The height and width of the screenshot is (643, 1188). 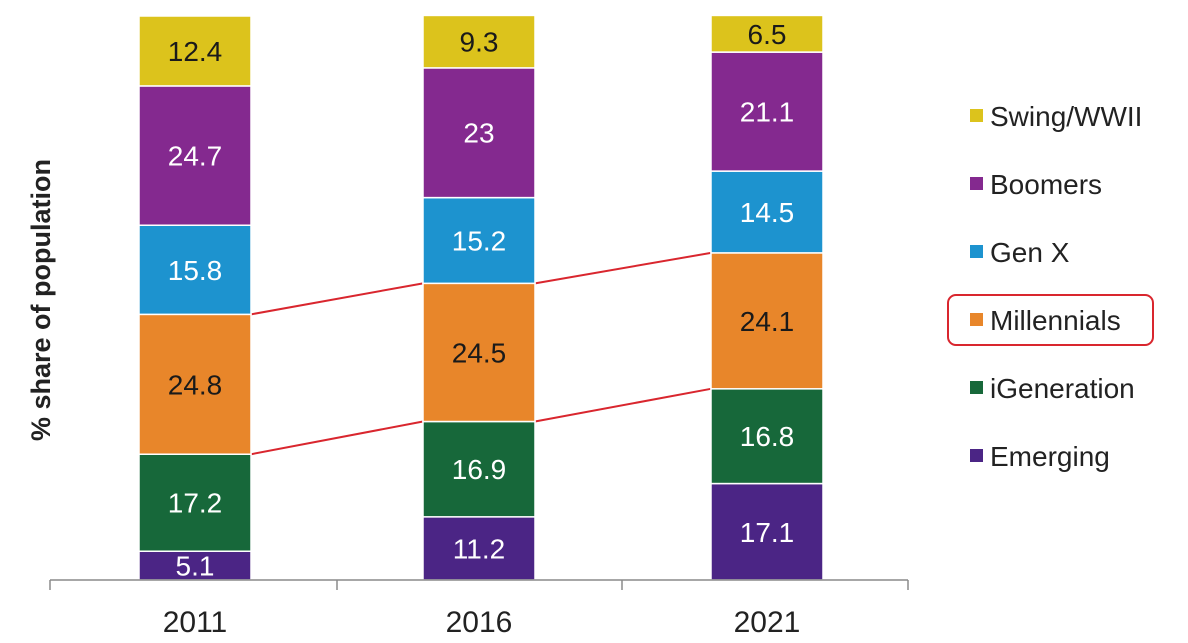 I want to click on legend-label-emerging: Emerging, so click(x=1050, y=456).